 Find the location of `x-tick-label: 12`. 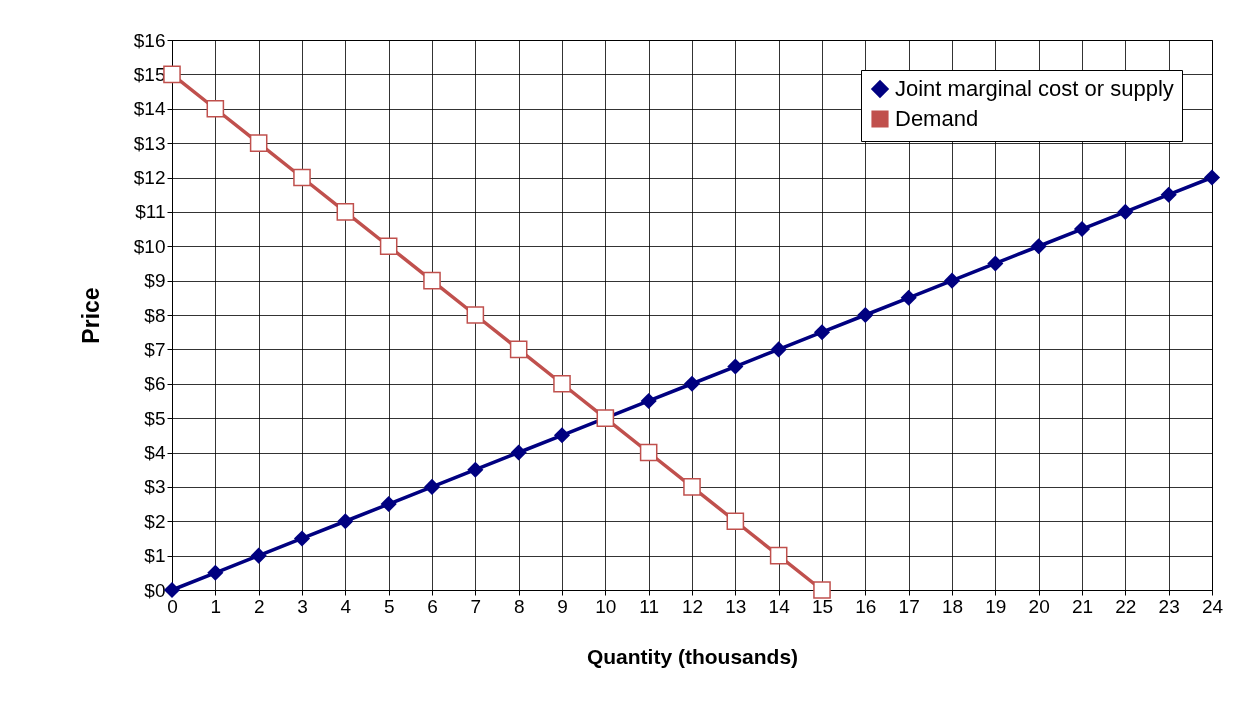

x-tick-label: 12 is located at coordinates (692, 606).